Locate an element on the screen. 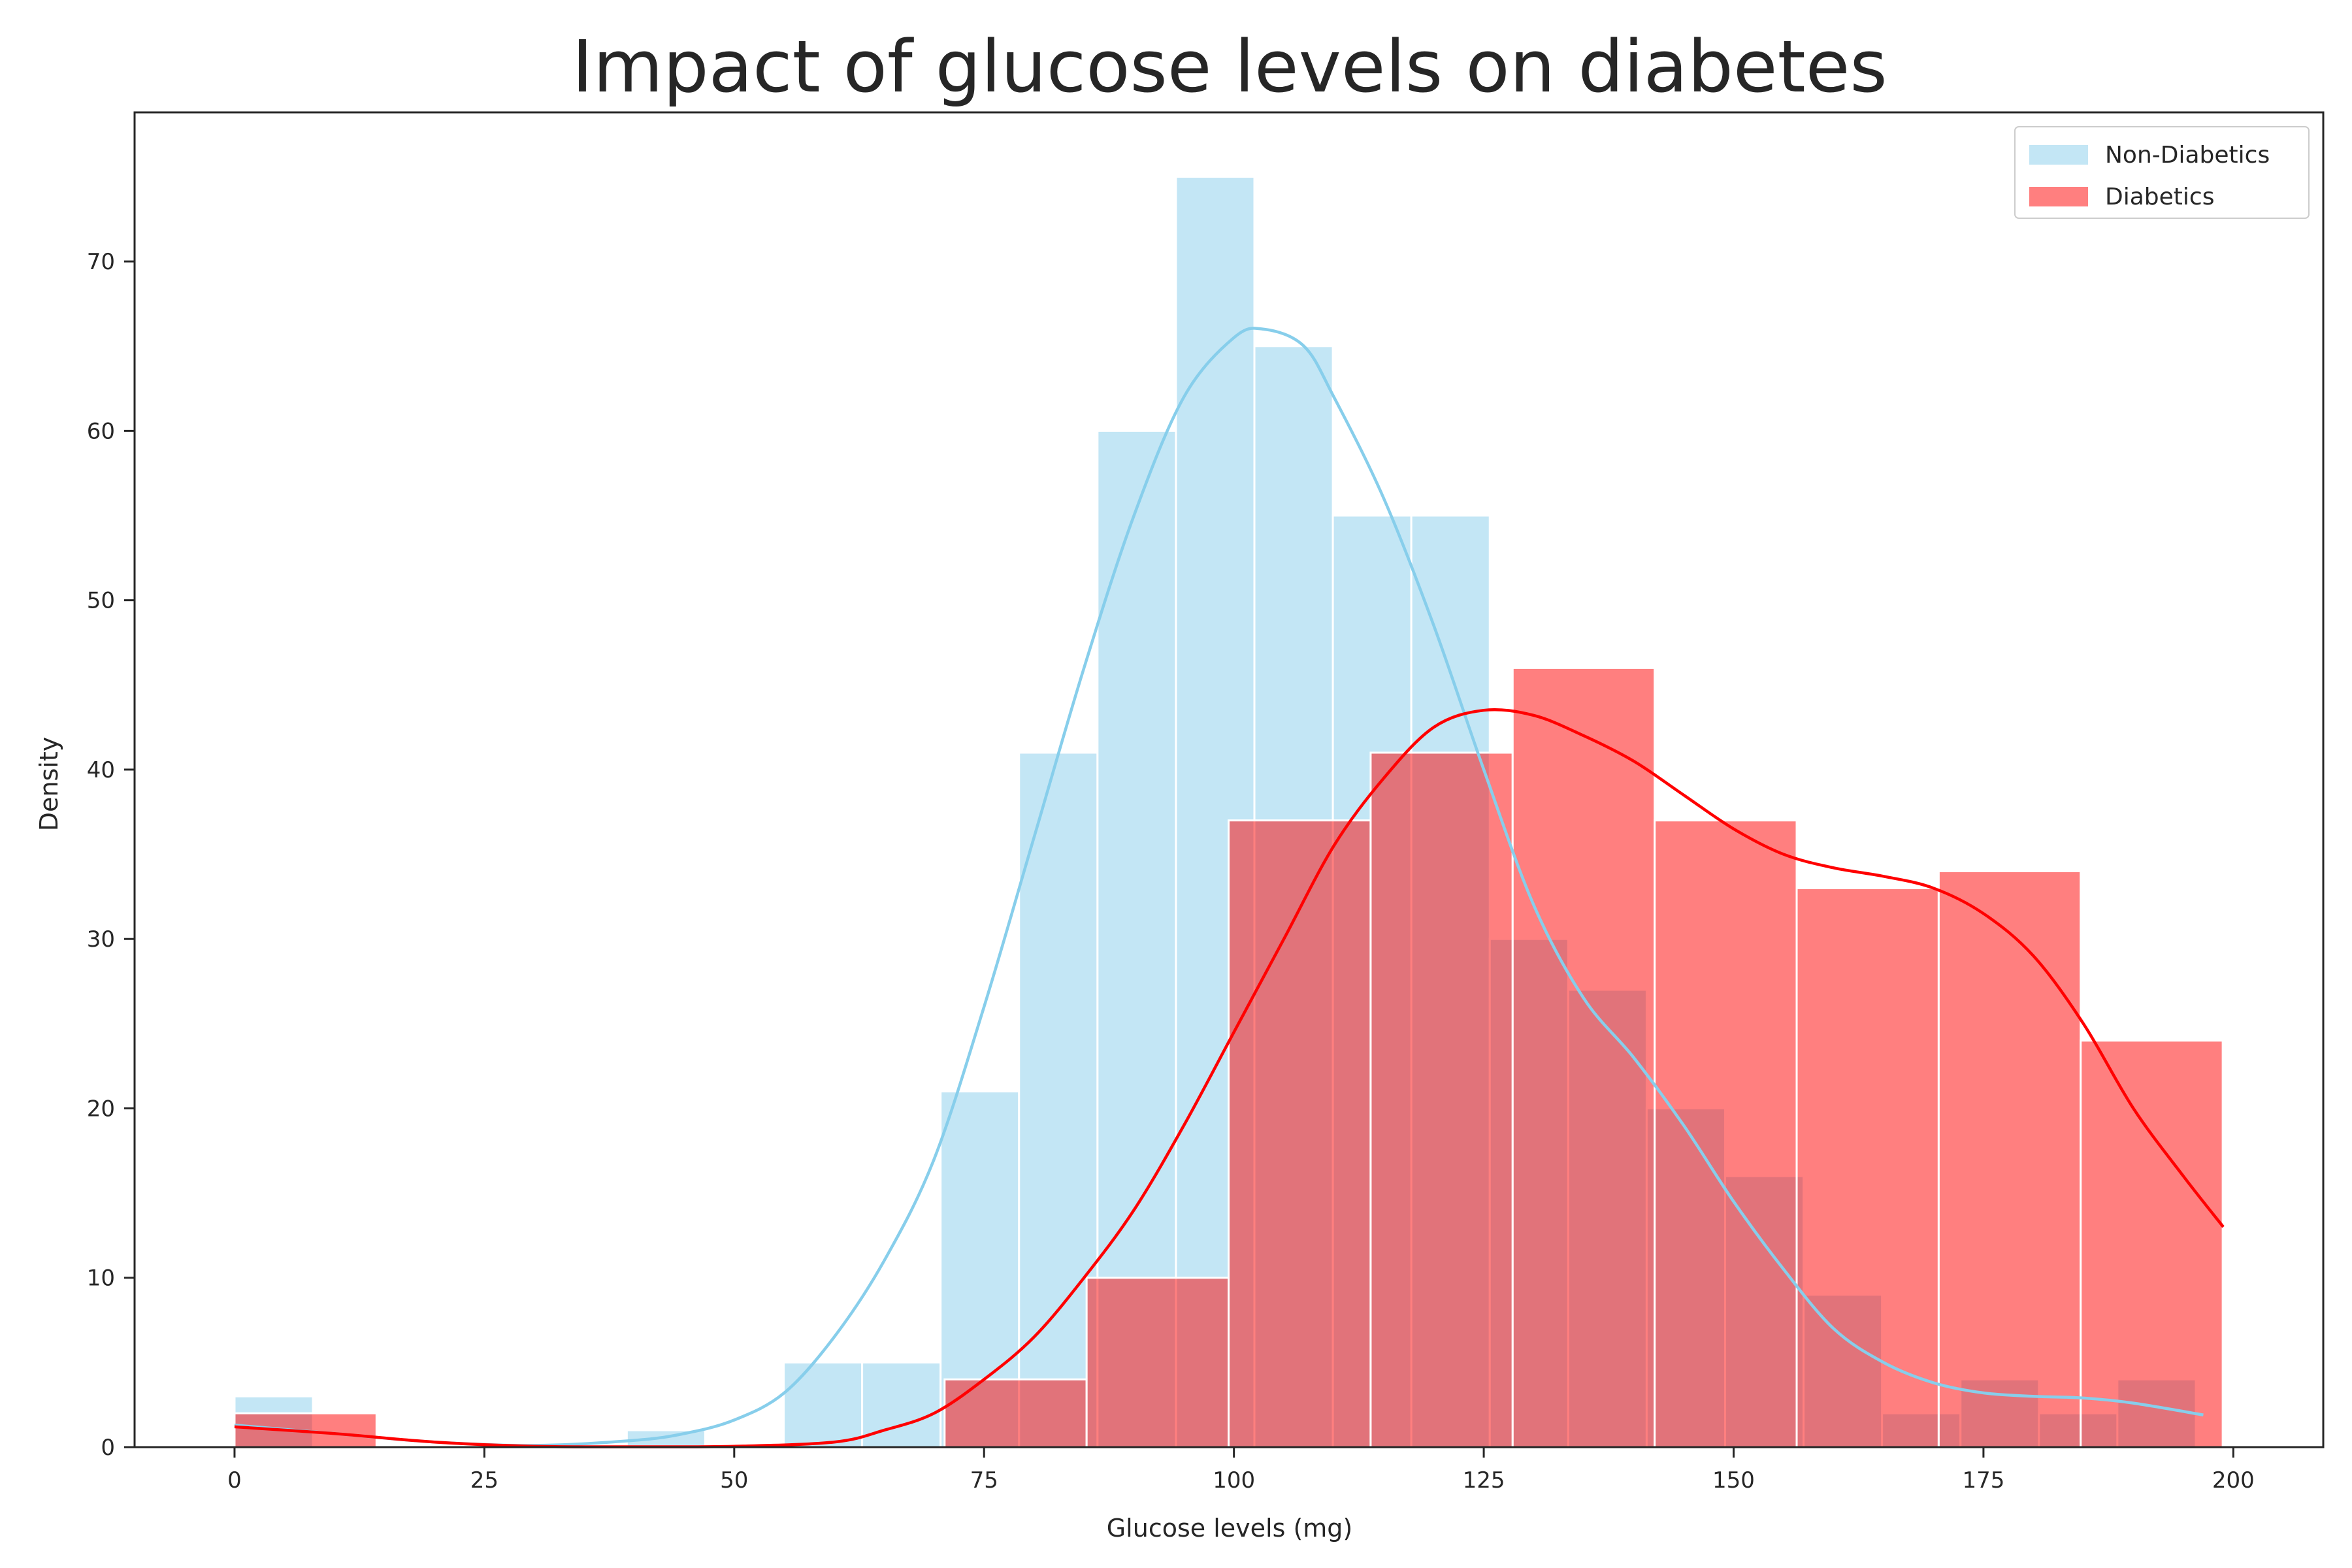  x-tick-label: 75 is located at coordinates (984, 1480).